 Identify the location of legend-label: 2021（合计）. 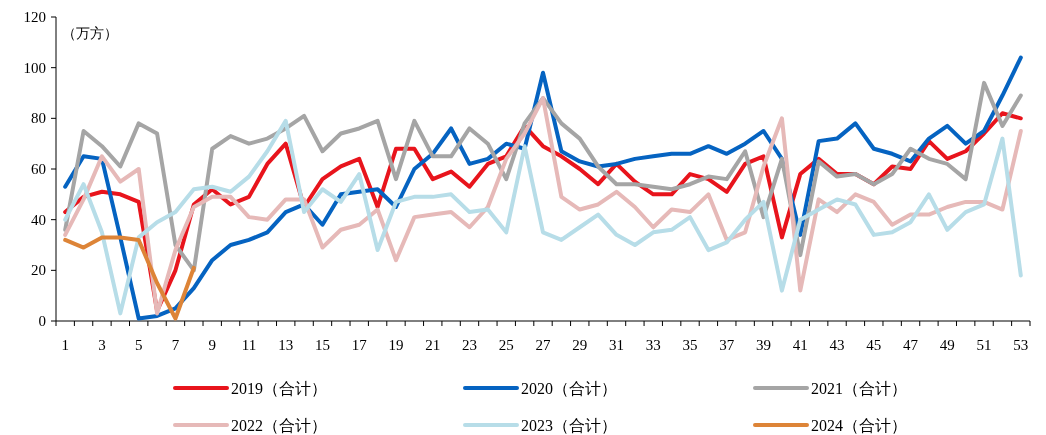
(859, 388).